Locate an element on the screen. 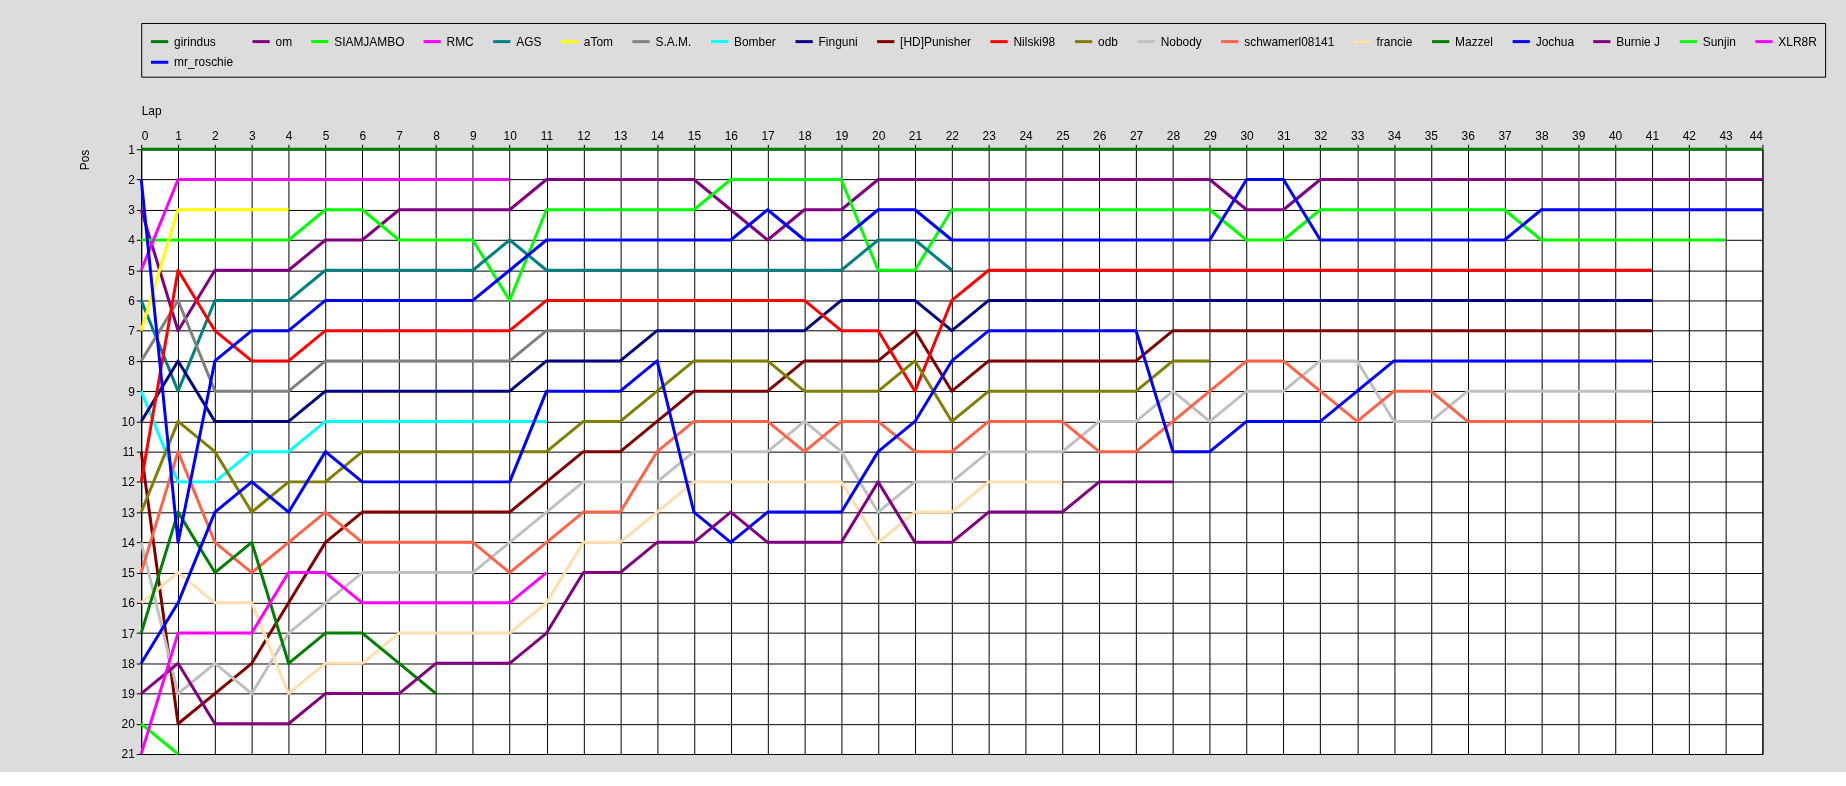  legend-label: schwamerl08141 is located at coordinates (1289, 41).